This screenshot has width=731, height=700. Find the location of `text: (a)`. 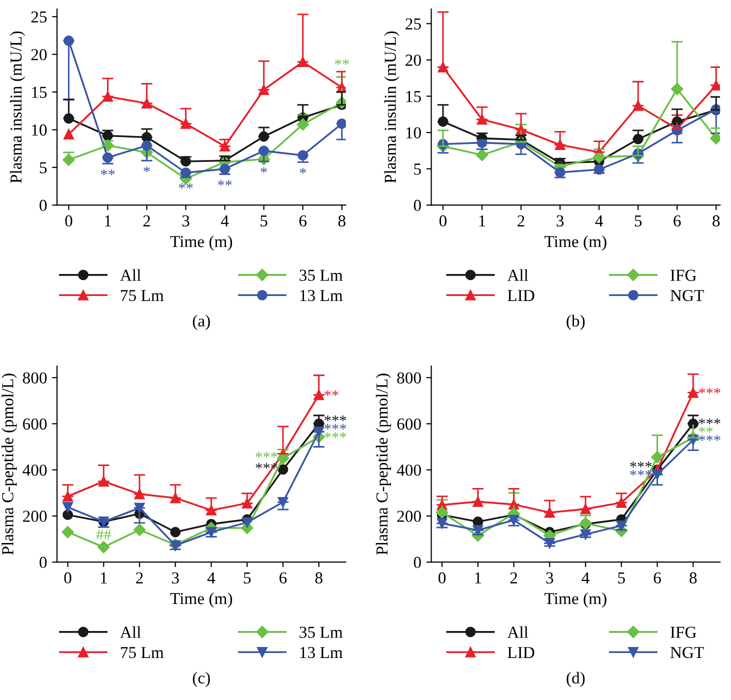

text: (a) is located at coordinates (201, 322).